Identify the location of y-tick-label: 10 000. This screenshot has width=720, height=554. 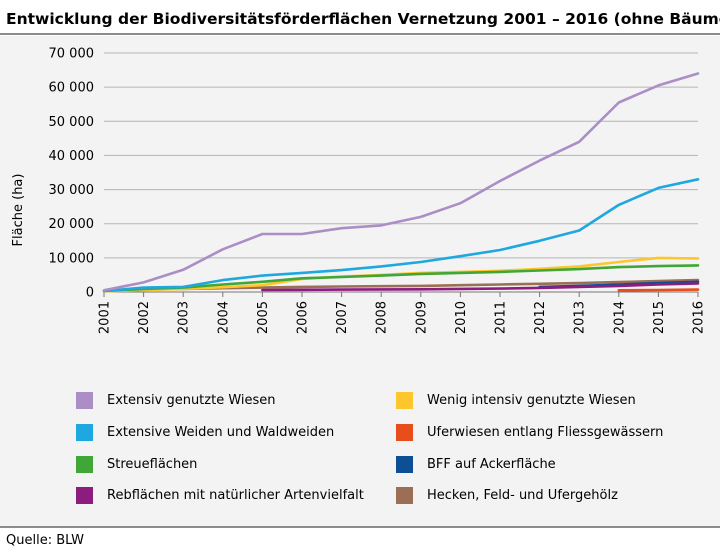
(72, 258).